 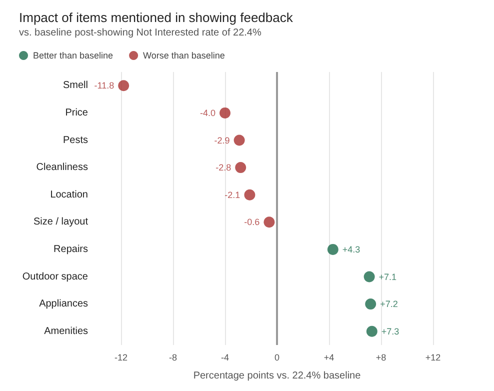 What do you see at coordinates (389, 304) in the screenshot?
I see `data-label: +7.2` at bounding box center [389, 304].